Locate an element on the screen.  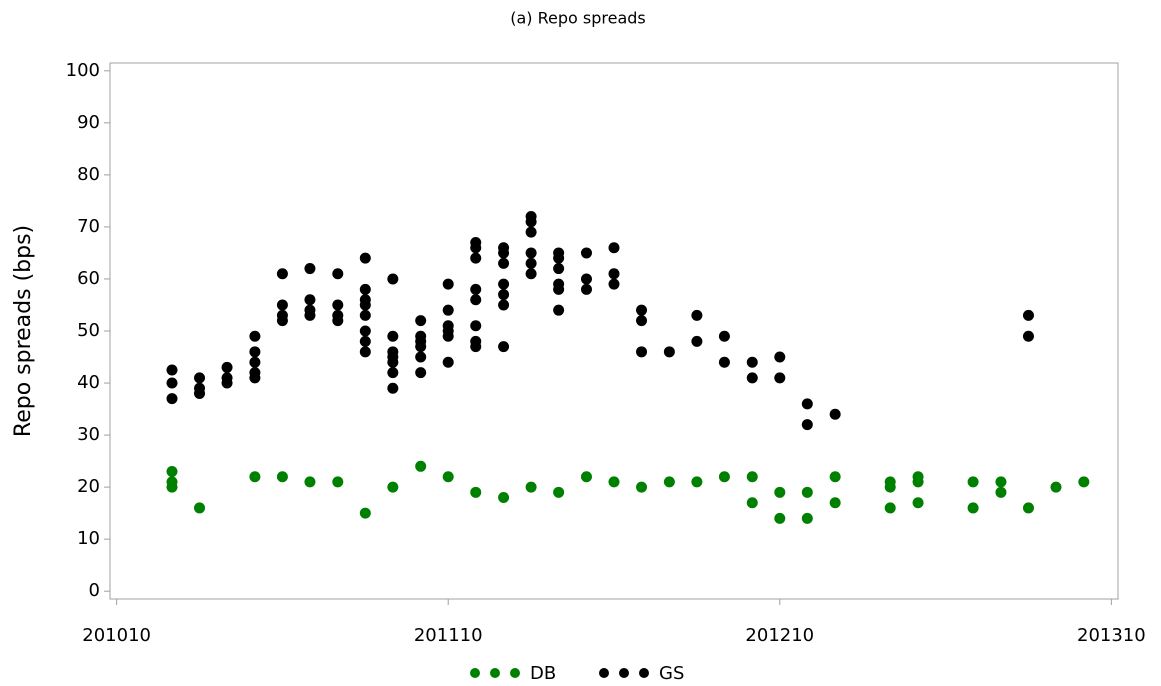
legend-label: GS is located at coordinates (671, 673).